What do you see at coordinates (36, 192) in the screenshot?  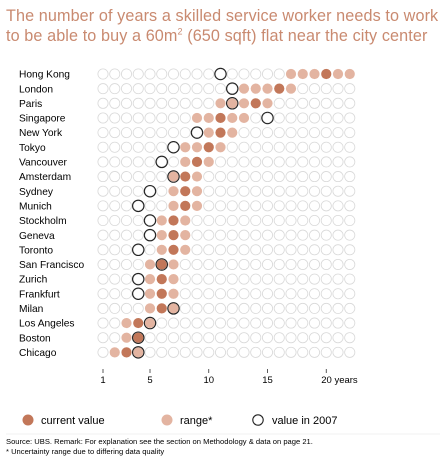 I see `city-label: Sydney` at bounding box center [36, 192].